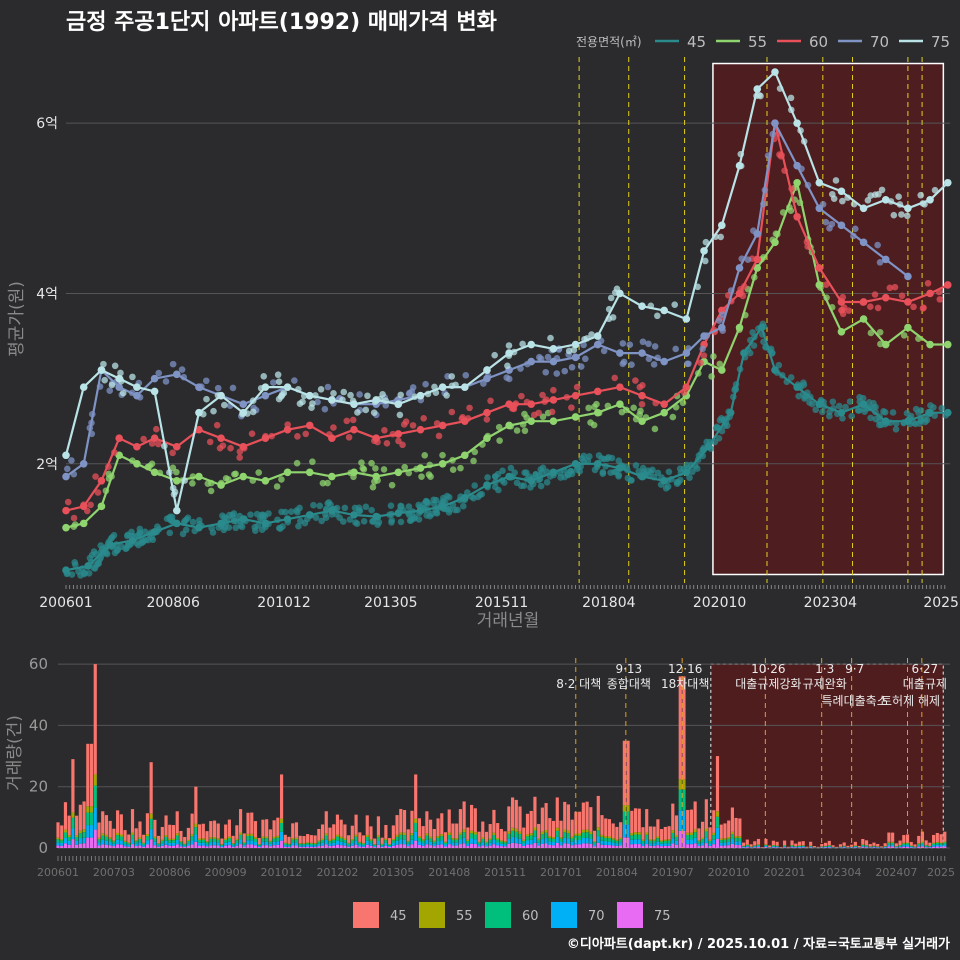 This screenshot has height=960, width=960. I want to click on y-tick-label: 6억, so click(47, 124).